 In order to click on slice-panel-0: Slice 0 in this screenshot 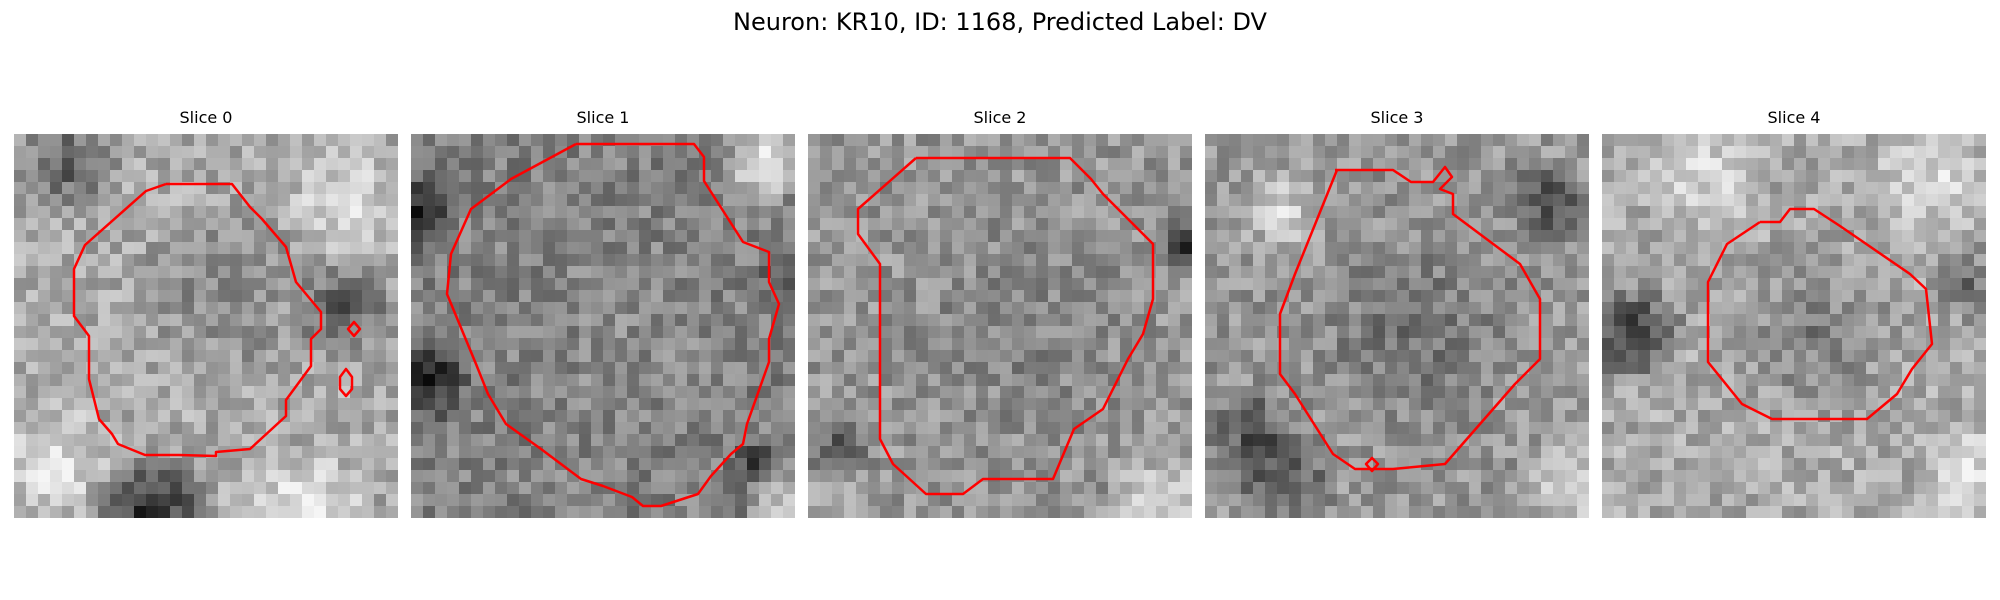, I will do `click(206, 313)`.